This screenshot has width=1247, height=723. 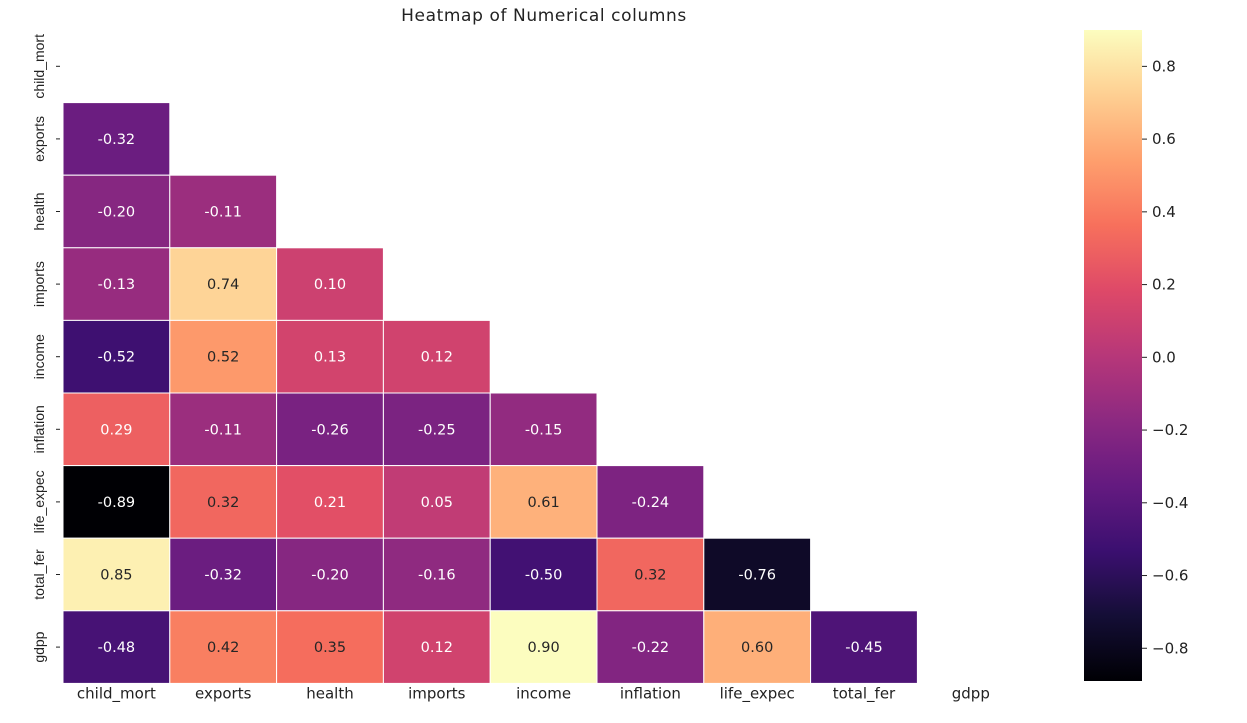 I want to click on cell-value-label: 0.13, so click(x=330, y=358).